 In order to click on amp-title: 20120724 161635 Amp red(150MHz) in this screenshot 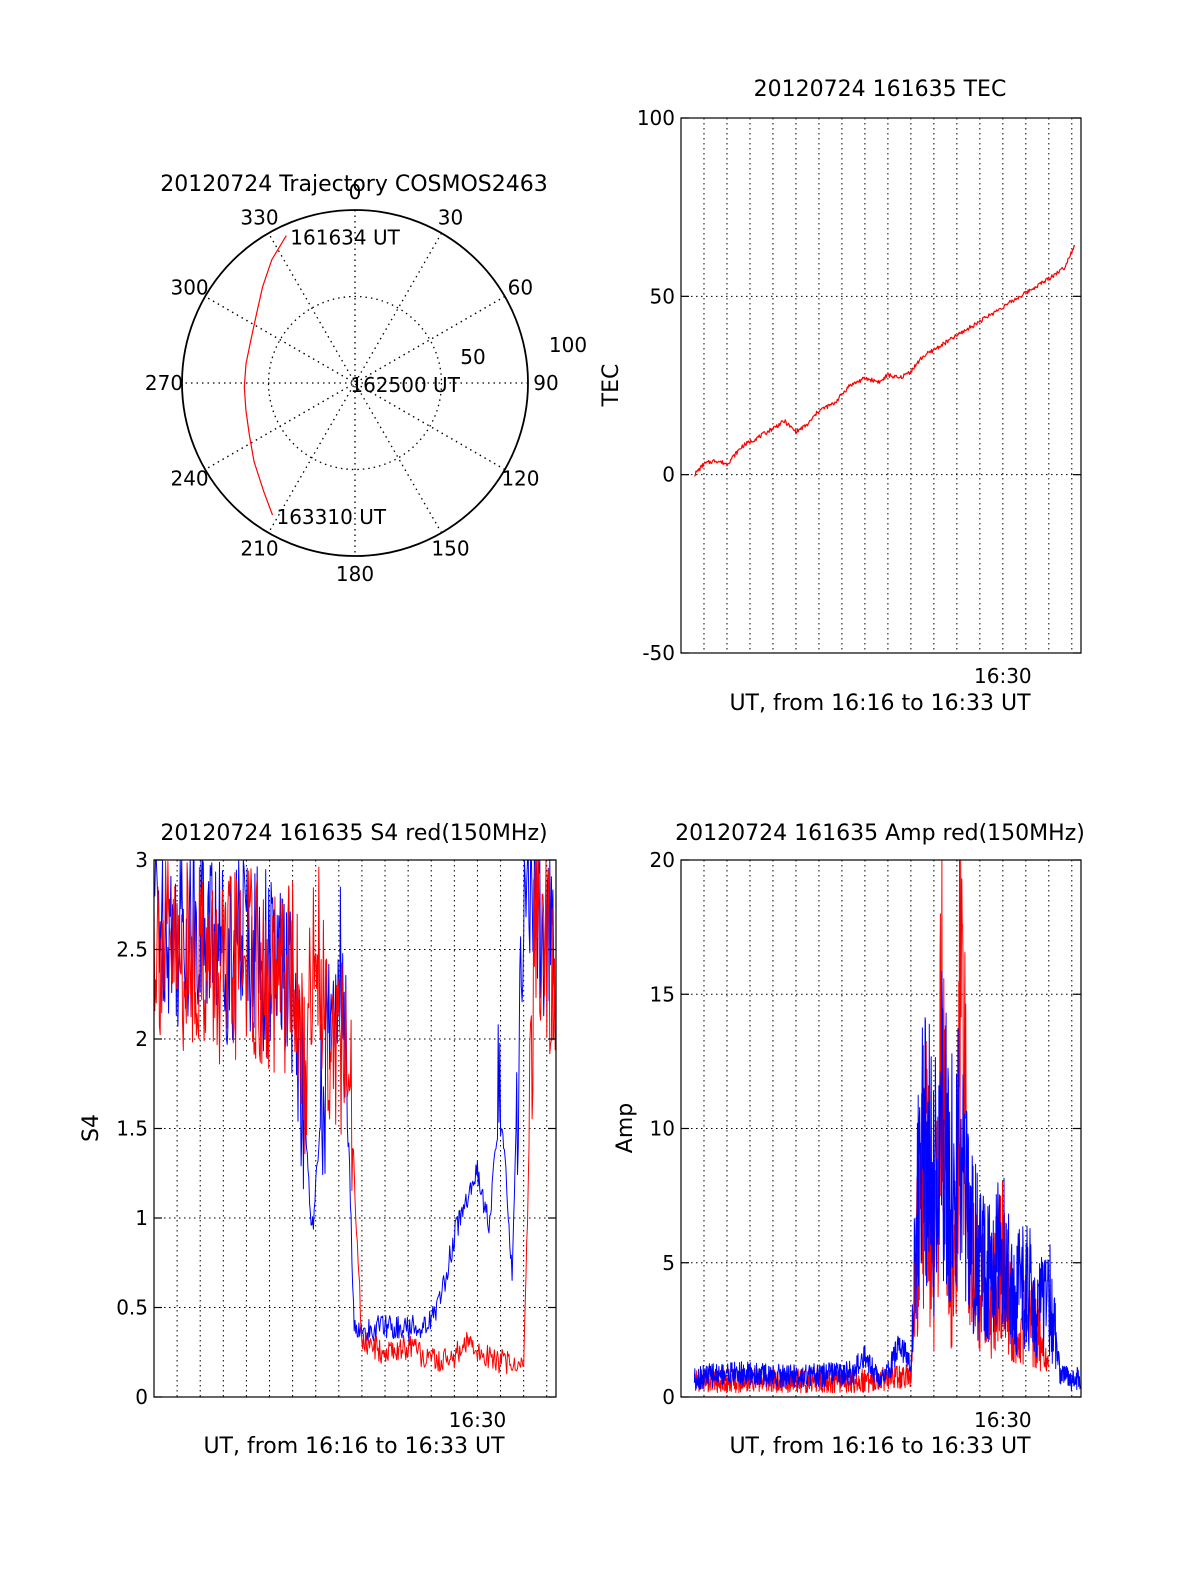, I will do `click(880, 833)`.